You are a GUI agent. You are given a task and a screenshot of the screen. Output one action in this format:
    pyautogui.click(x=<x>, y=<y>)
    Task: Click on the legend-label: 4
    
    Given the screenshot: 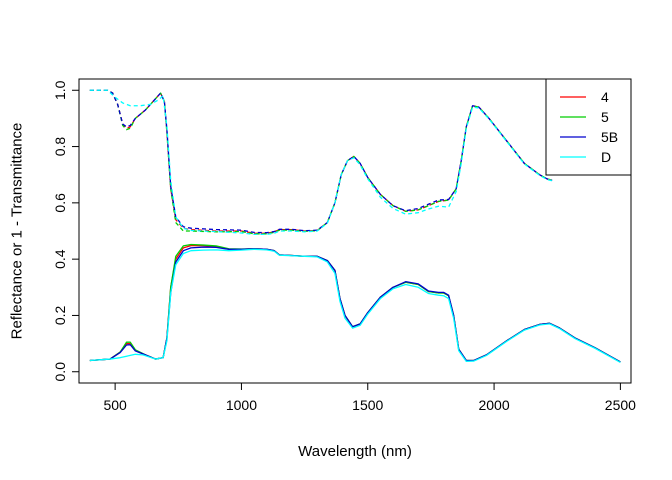 What is the action you would take?
    pyautogui.click(x=605, y=97)
    